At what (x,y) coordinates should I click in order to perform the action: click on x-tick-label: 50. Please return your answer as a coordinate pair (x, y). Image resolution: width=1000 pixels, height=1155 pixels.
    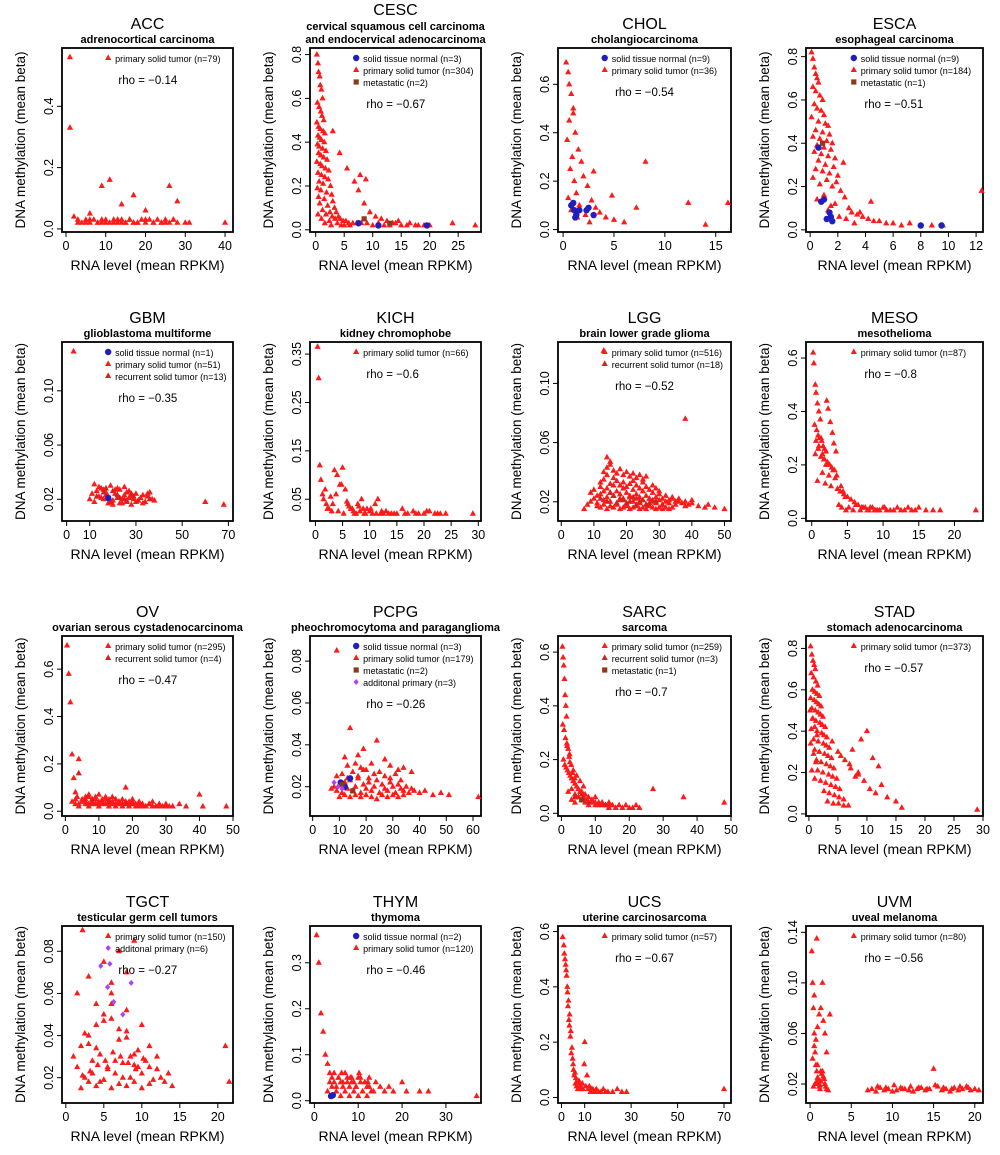
    Looking at the image, I should click on (731, 830).